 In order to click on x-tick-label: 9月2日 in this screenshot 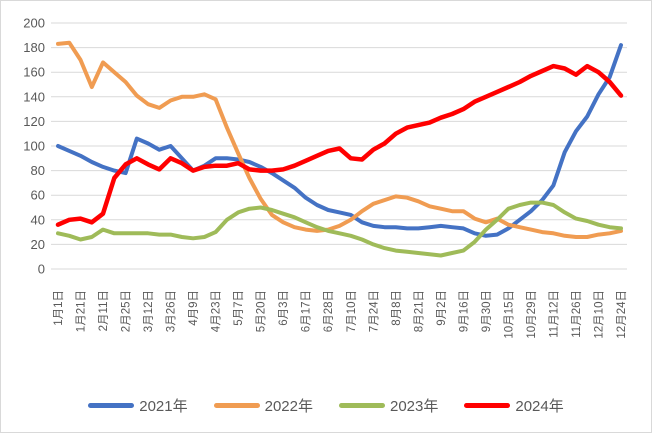, I will do `click(442, 308)`.